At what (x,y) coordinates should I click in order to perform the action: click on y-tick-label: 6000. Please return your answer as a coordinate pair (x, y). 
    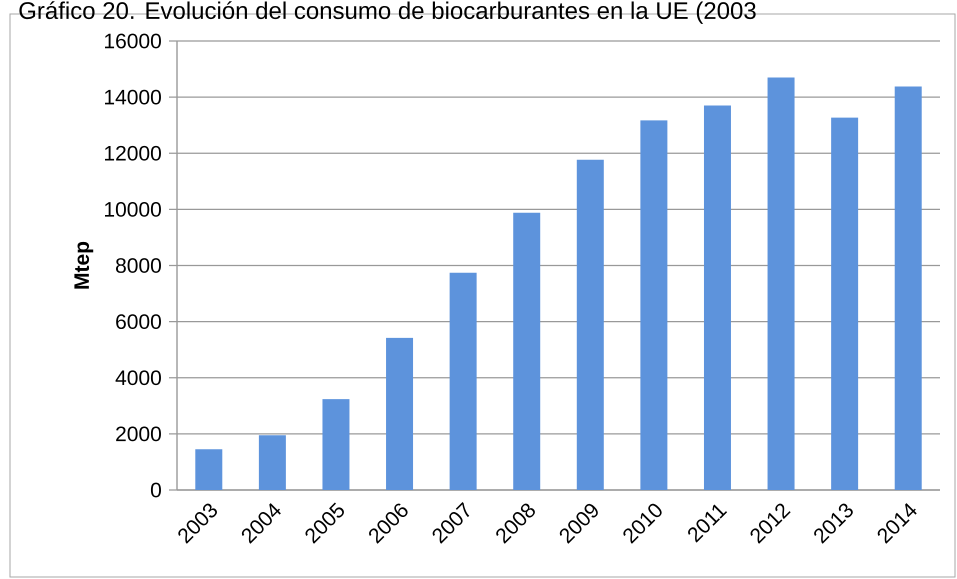
    Looking at the image, I should click on (138, 322).